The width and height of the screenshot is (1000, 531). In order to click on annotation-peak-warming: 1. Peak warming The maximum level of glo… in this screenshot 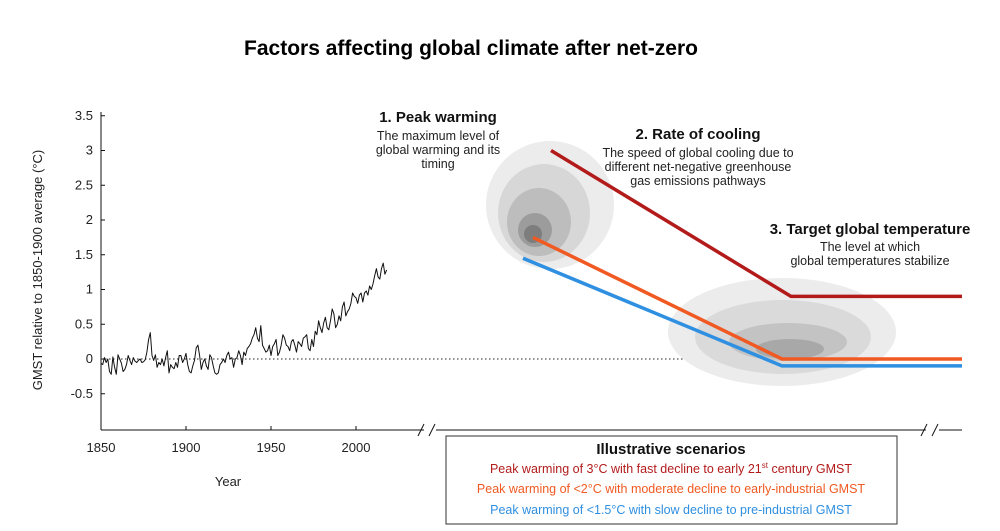, I will do `click(438, 140)`.